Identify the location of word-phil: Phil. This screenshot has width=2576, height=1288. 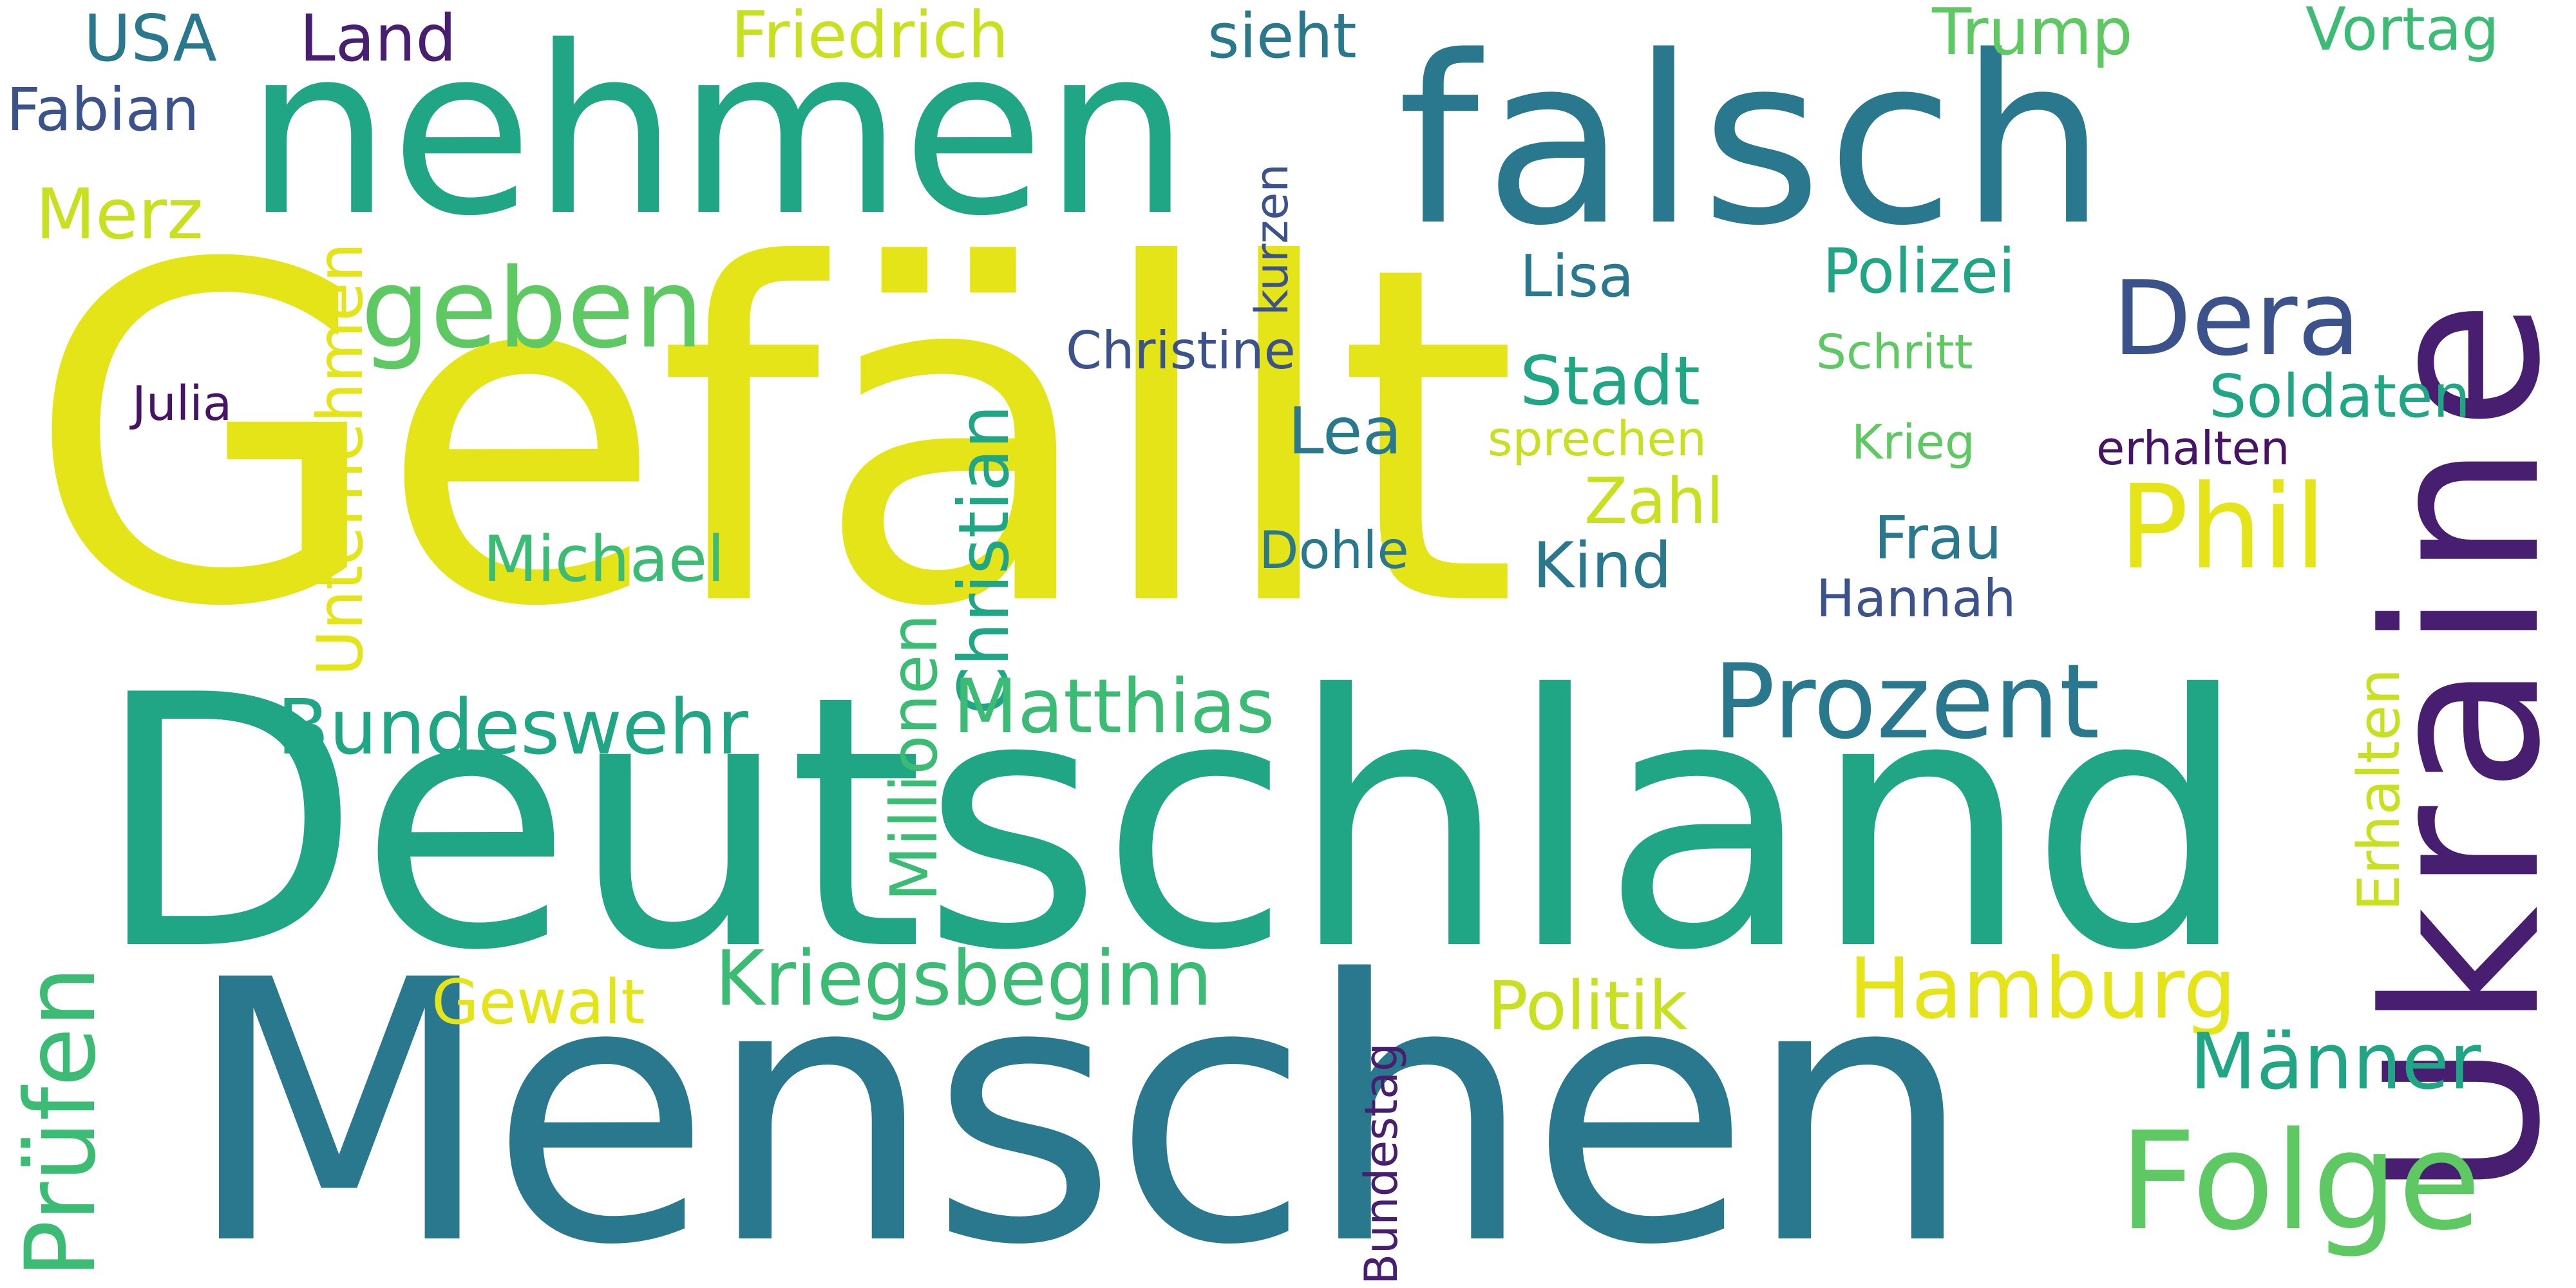
(2223, 527).